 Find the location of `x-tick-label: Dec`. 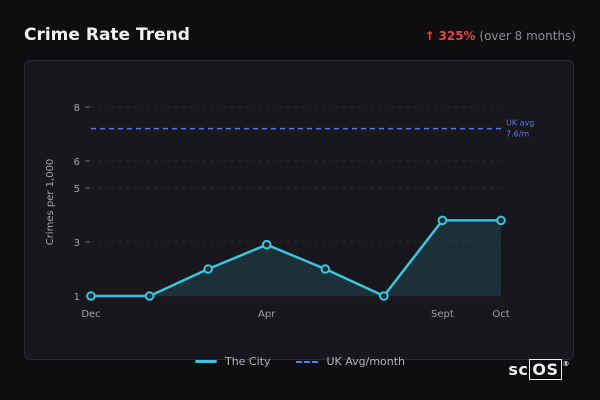

x-tick-label: Dec is located at coordinates (90, 314).